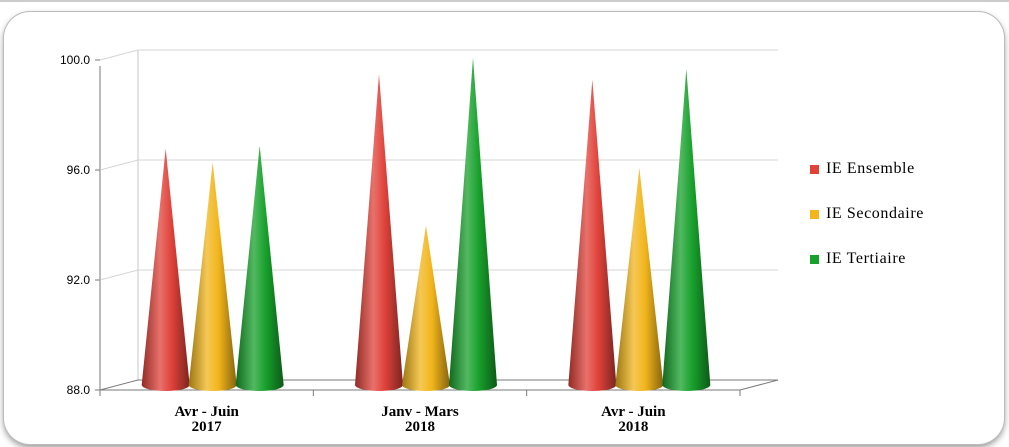 Image resolution: width=1009 pixels, height=447 pixels. What do you see at coordinates (420, 412) in the screenshot?
I see `x-category-label: Janv - Mars` at bounding box center [420, 412].